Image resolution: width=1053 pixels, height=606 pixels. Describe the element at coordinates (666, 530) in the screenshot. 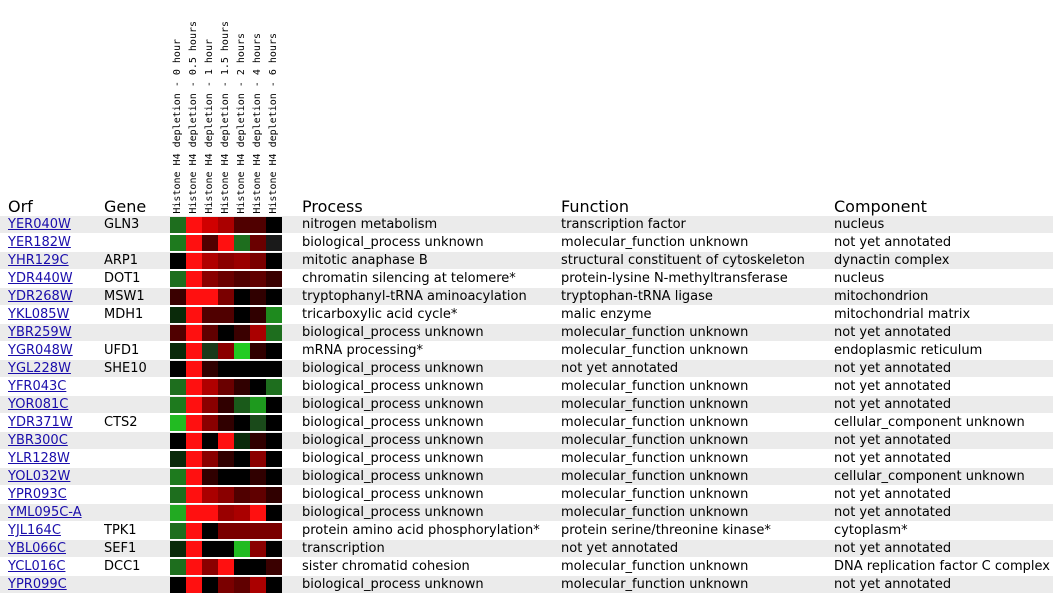

I see `function-cell: protein serine/threonine kinase*` at that location.